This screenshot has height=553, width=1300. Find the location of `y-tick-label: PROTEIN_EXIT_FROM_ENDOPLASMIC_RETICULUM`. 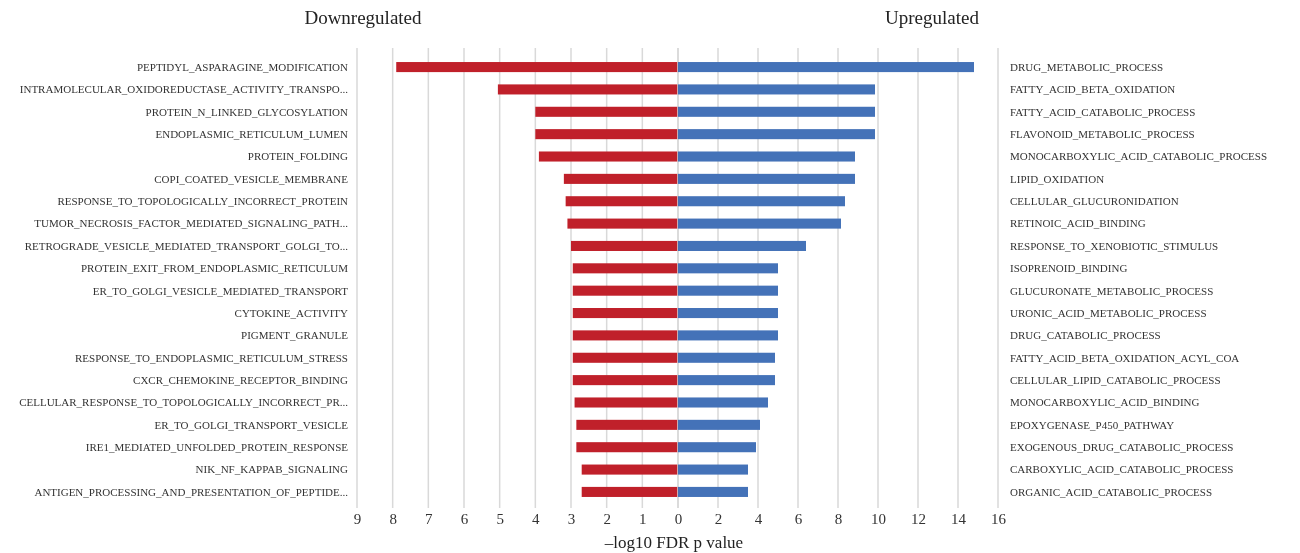

y-tick-label: PROTEIN_EXIT_FROM_ENDOPLASMIC_RETICULUM is located at coordinates (214, 268).